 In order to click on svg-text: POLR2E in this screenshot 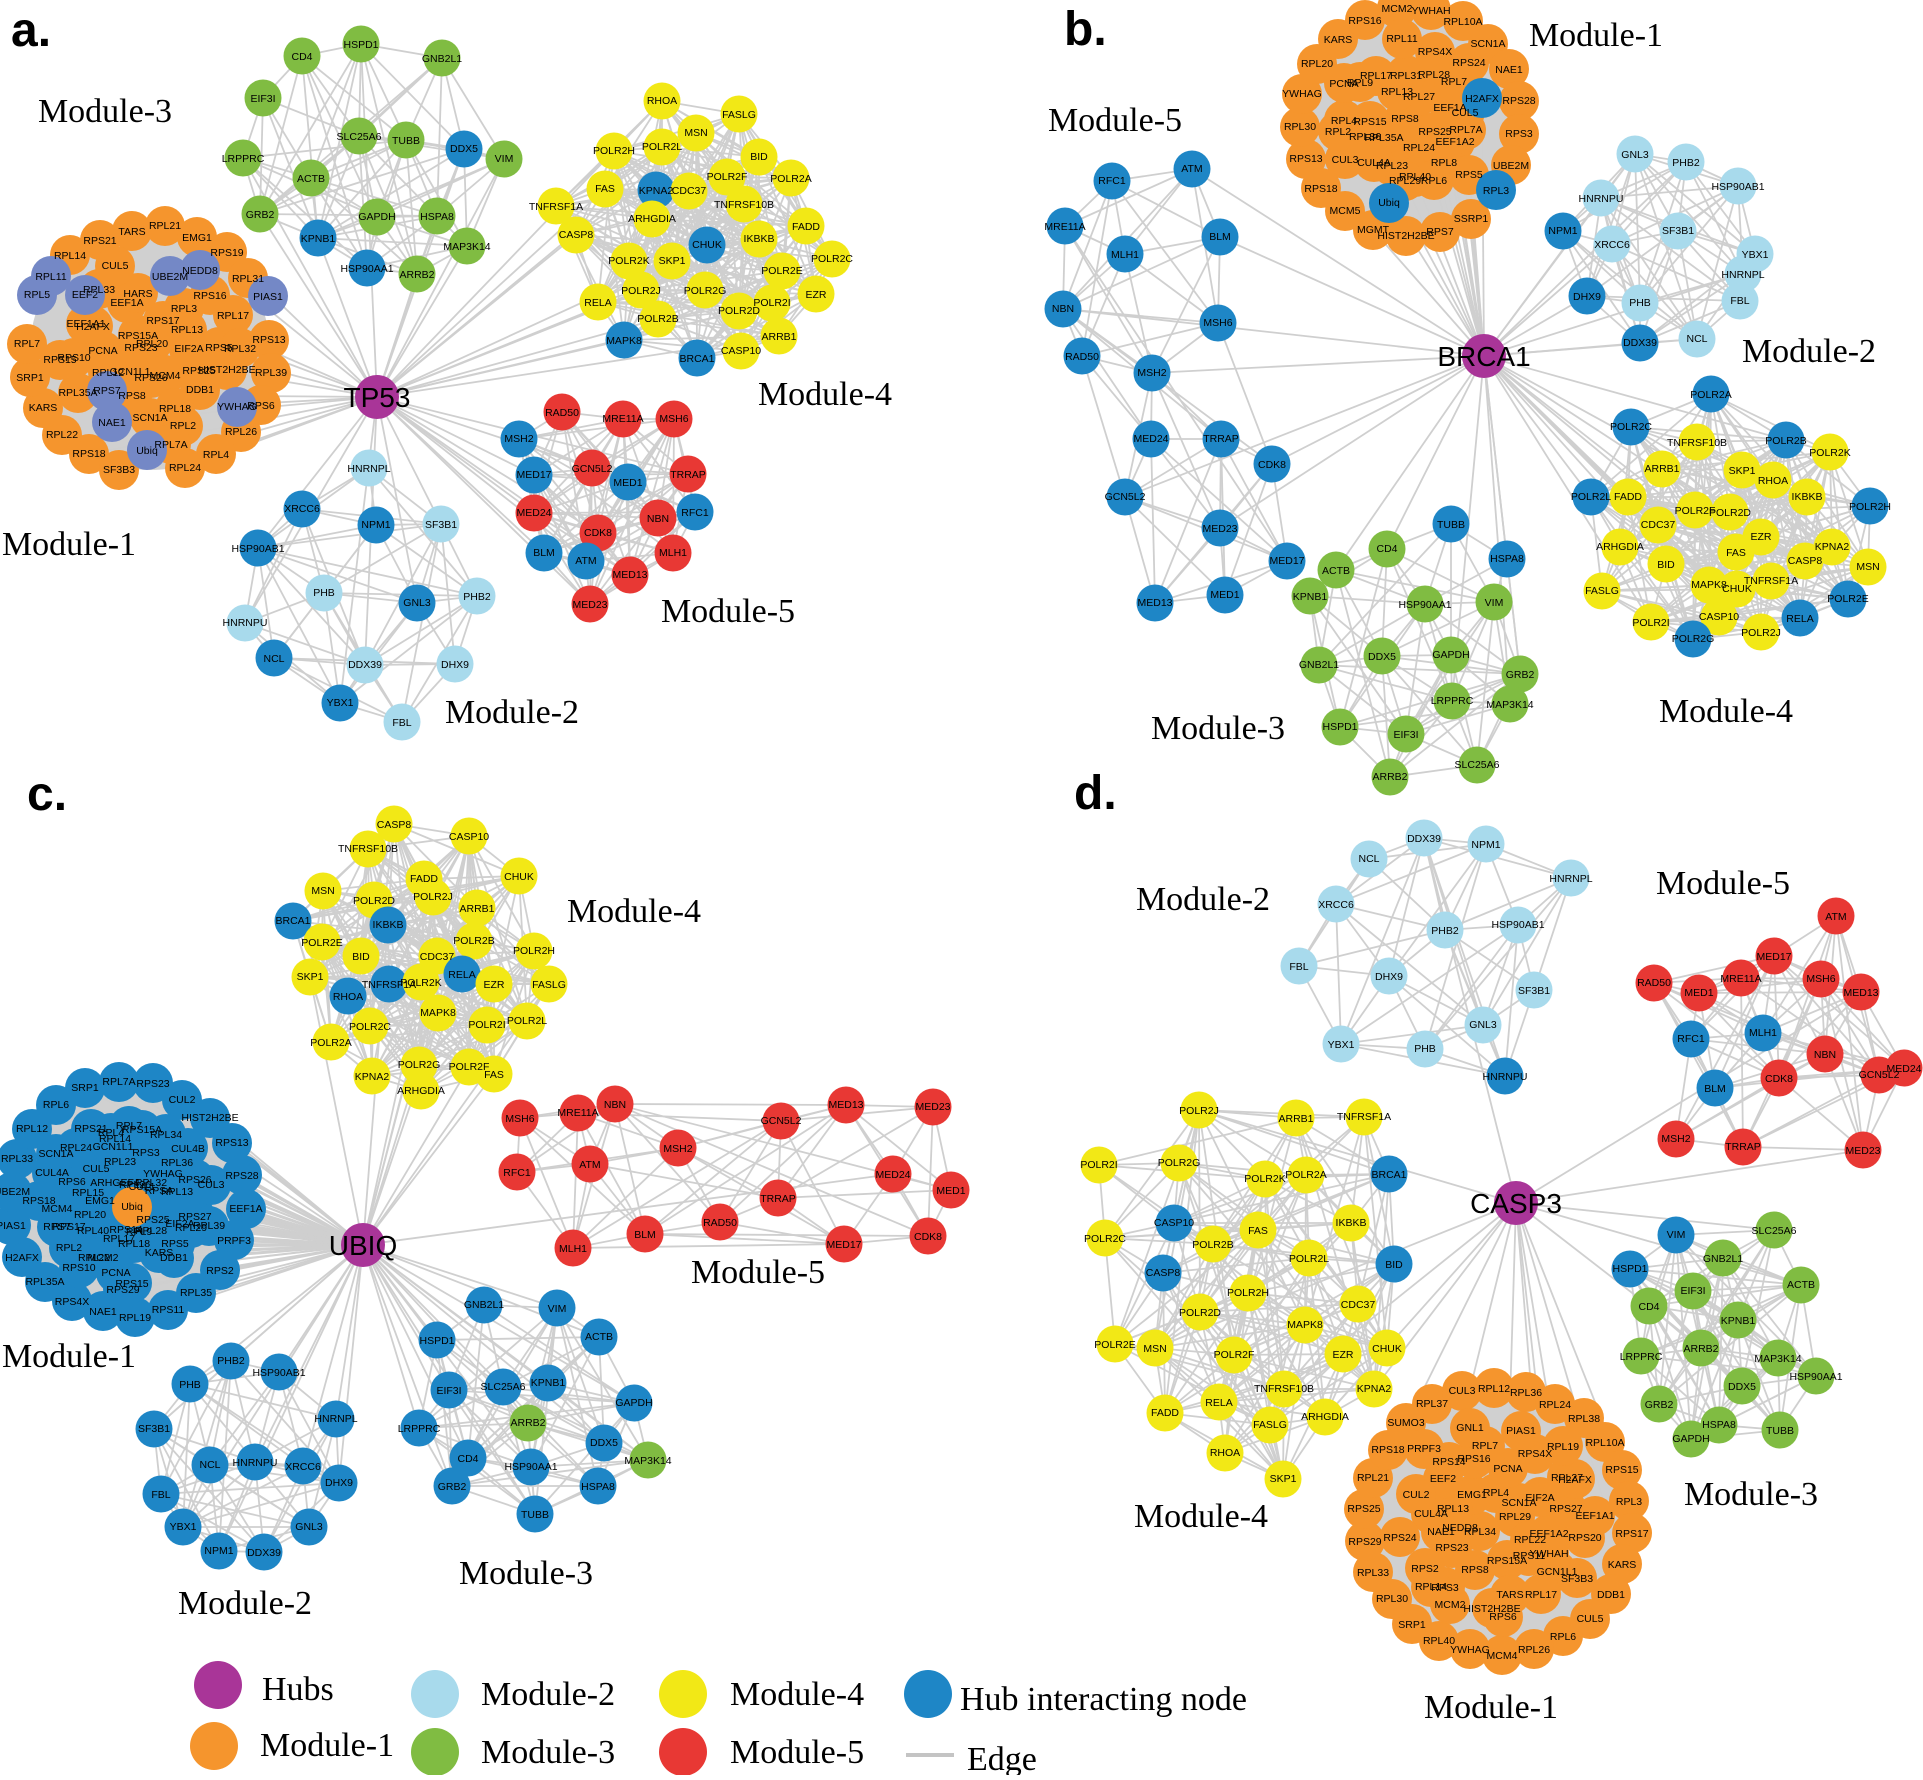, I will do `click(1847, 599)`.